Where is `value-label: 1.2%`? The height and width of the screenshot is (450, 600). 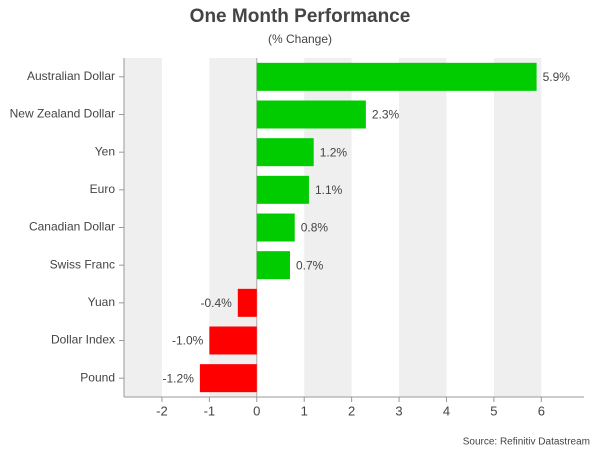 value-label: 1.2% is located at coordinates (334, 152).